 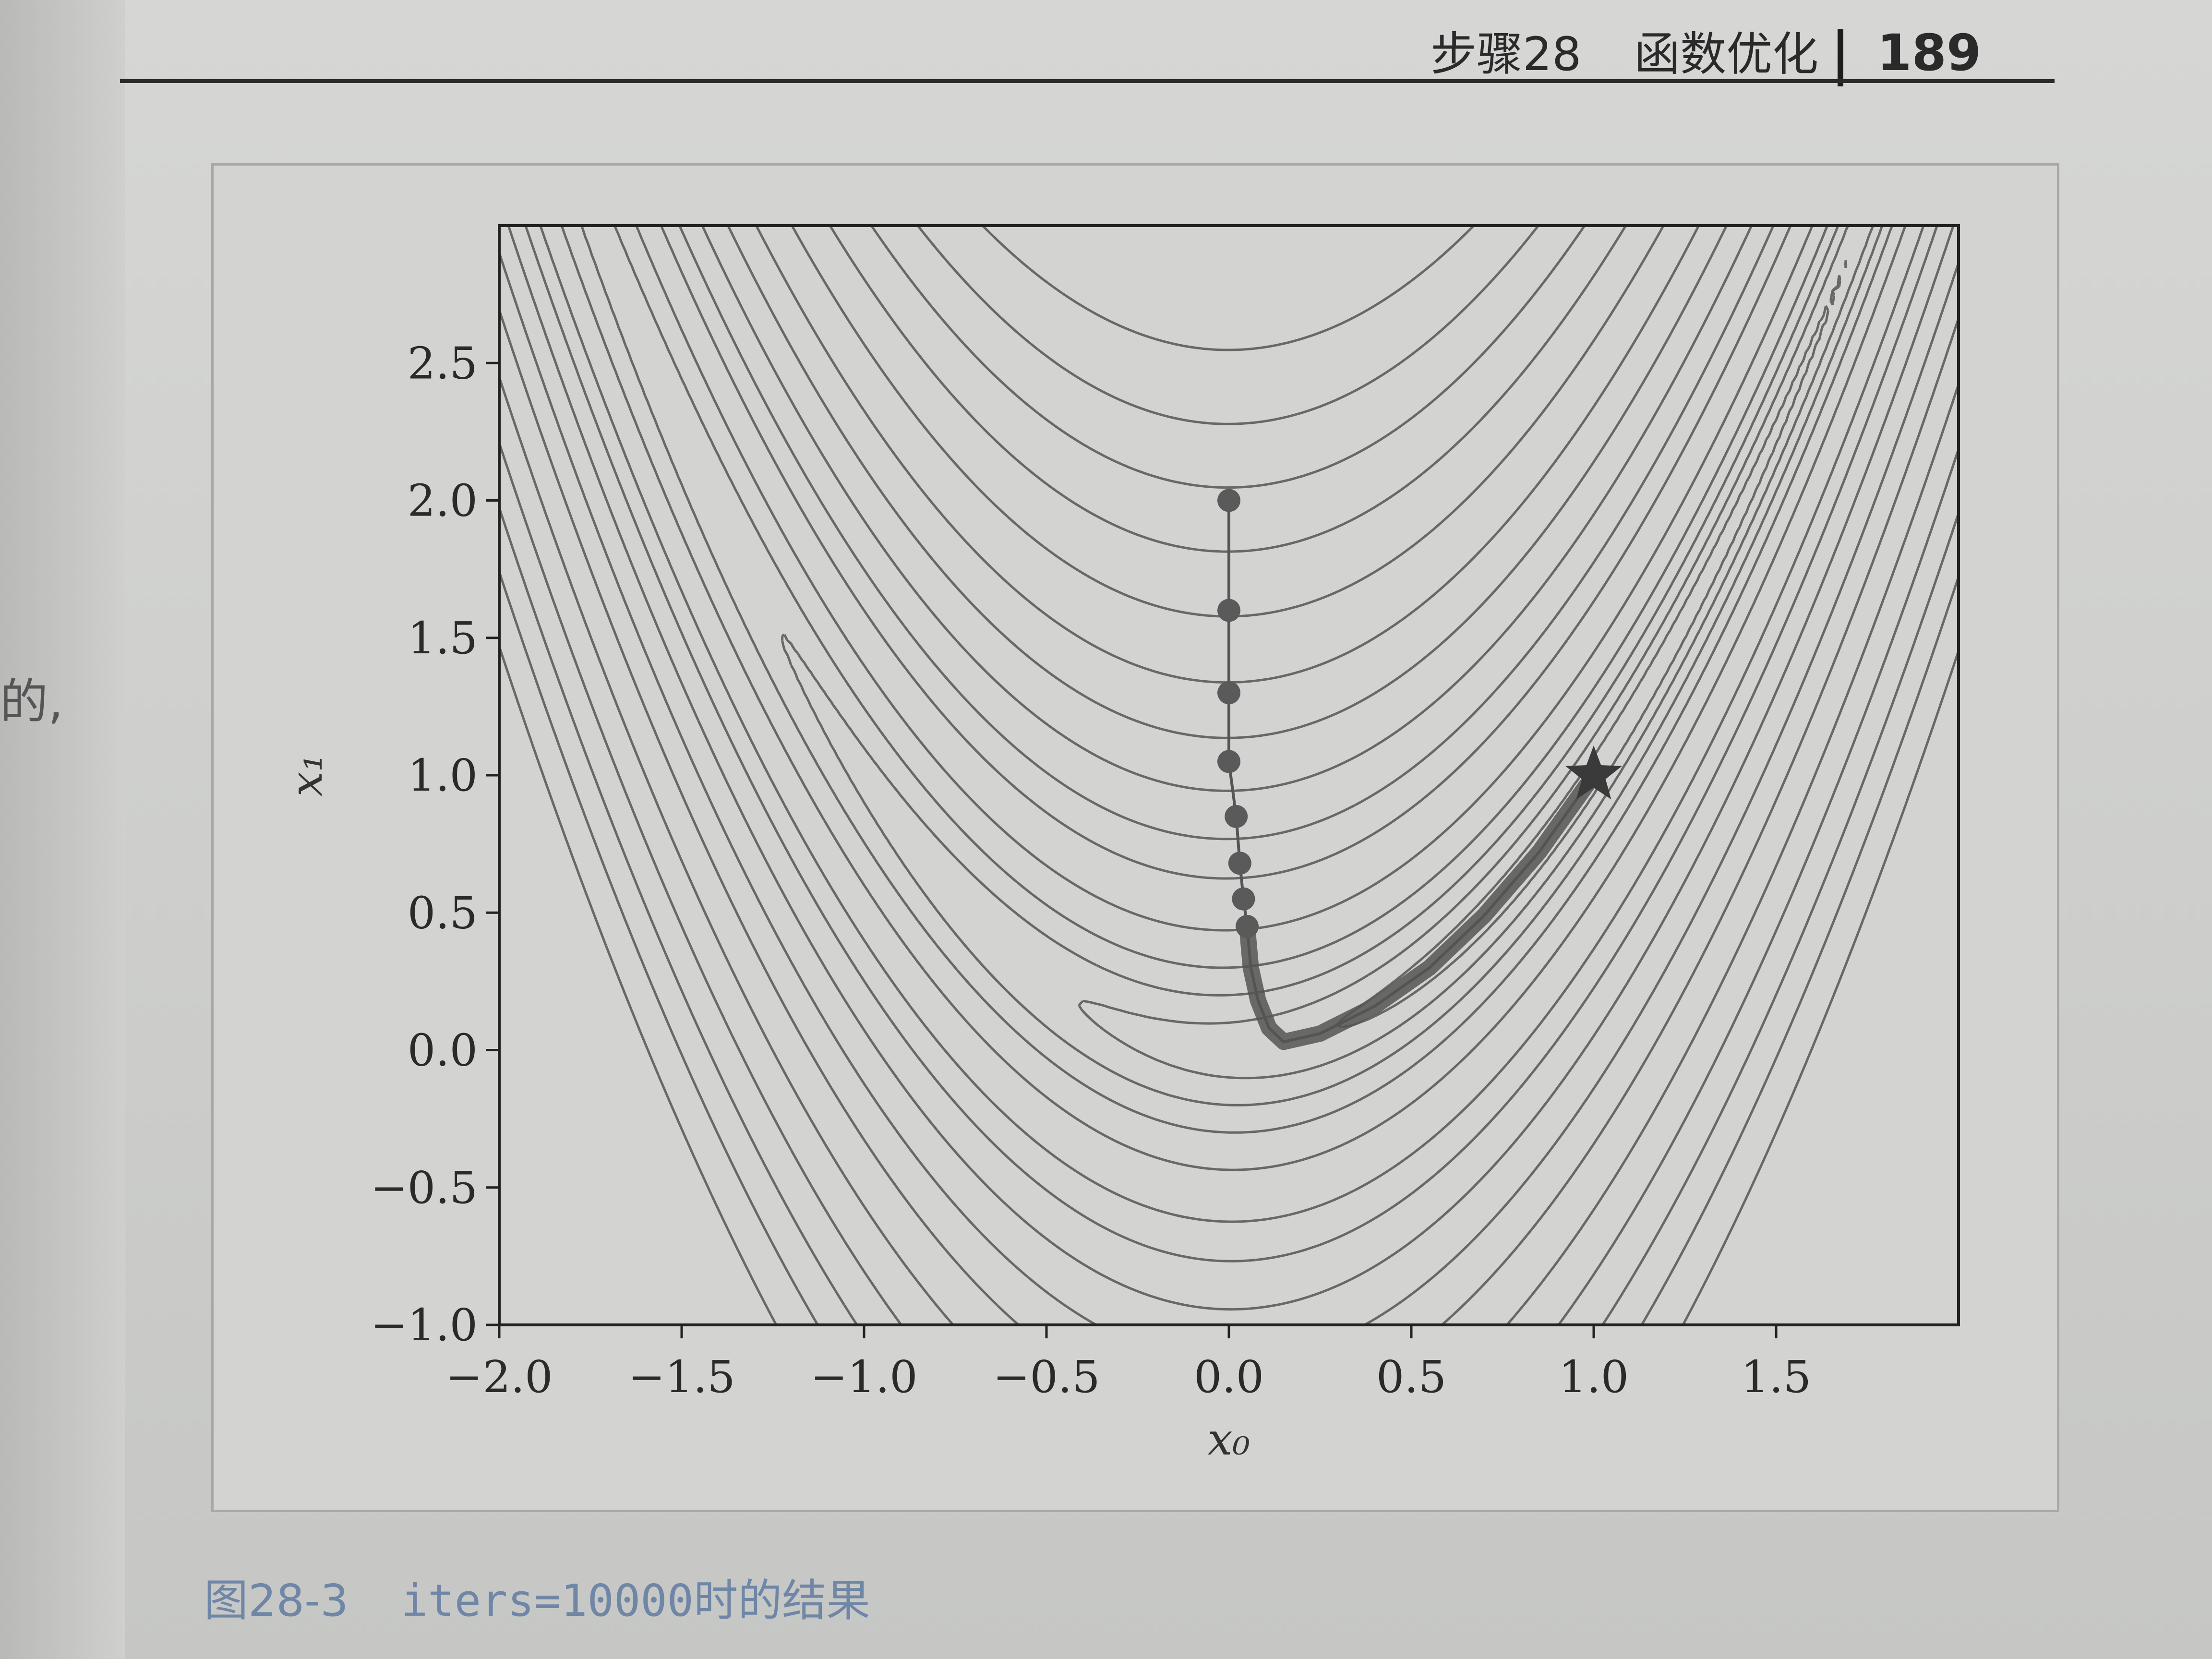 I want to click on minimum-star, so click(x=1594, y=772).